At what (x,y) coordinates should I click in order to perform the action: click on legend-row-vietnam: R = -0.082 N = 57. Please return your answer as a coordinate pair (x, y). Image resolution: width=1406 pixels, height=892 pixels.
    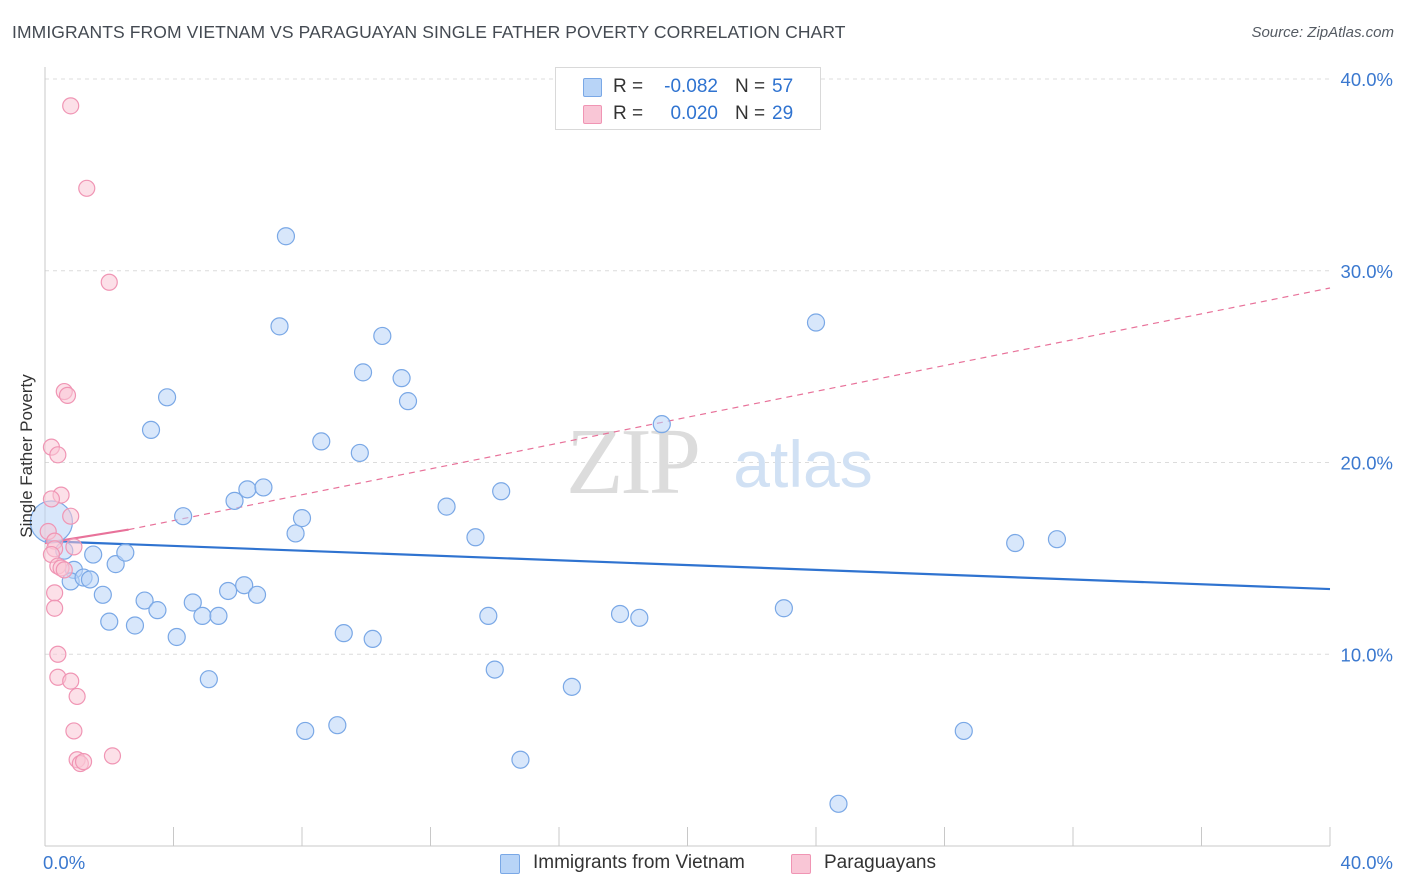
    Looking at the image, I should click on (688, 87).